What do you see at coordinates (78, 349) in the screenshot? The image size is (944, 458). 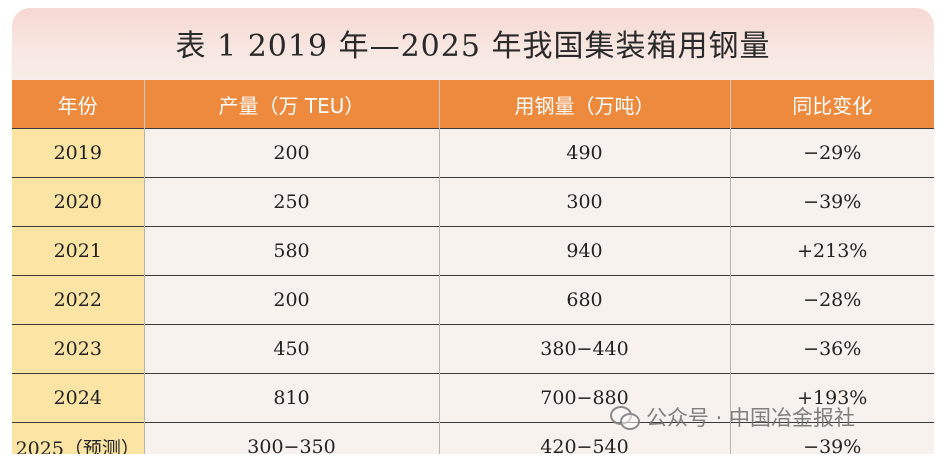 I see `cell-year: 2023` at bounding box center [78, 349].